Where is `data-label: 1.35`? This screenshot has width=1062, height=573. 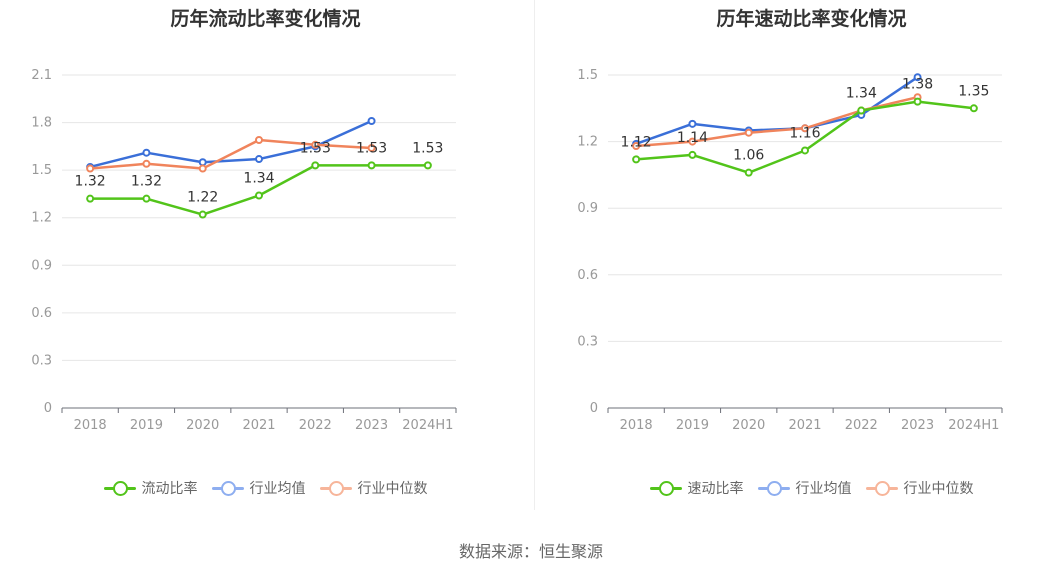 data-label: 1.35 is located at coordinates (973, 91).